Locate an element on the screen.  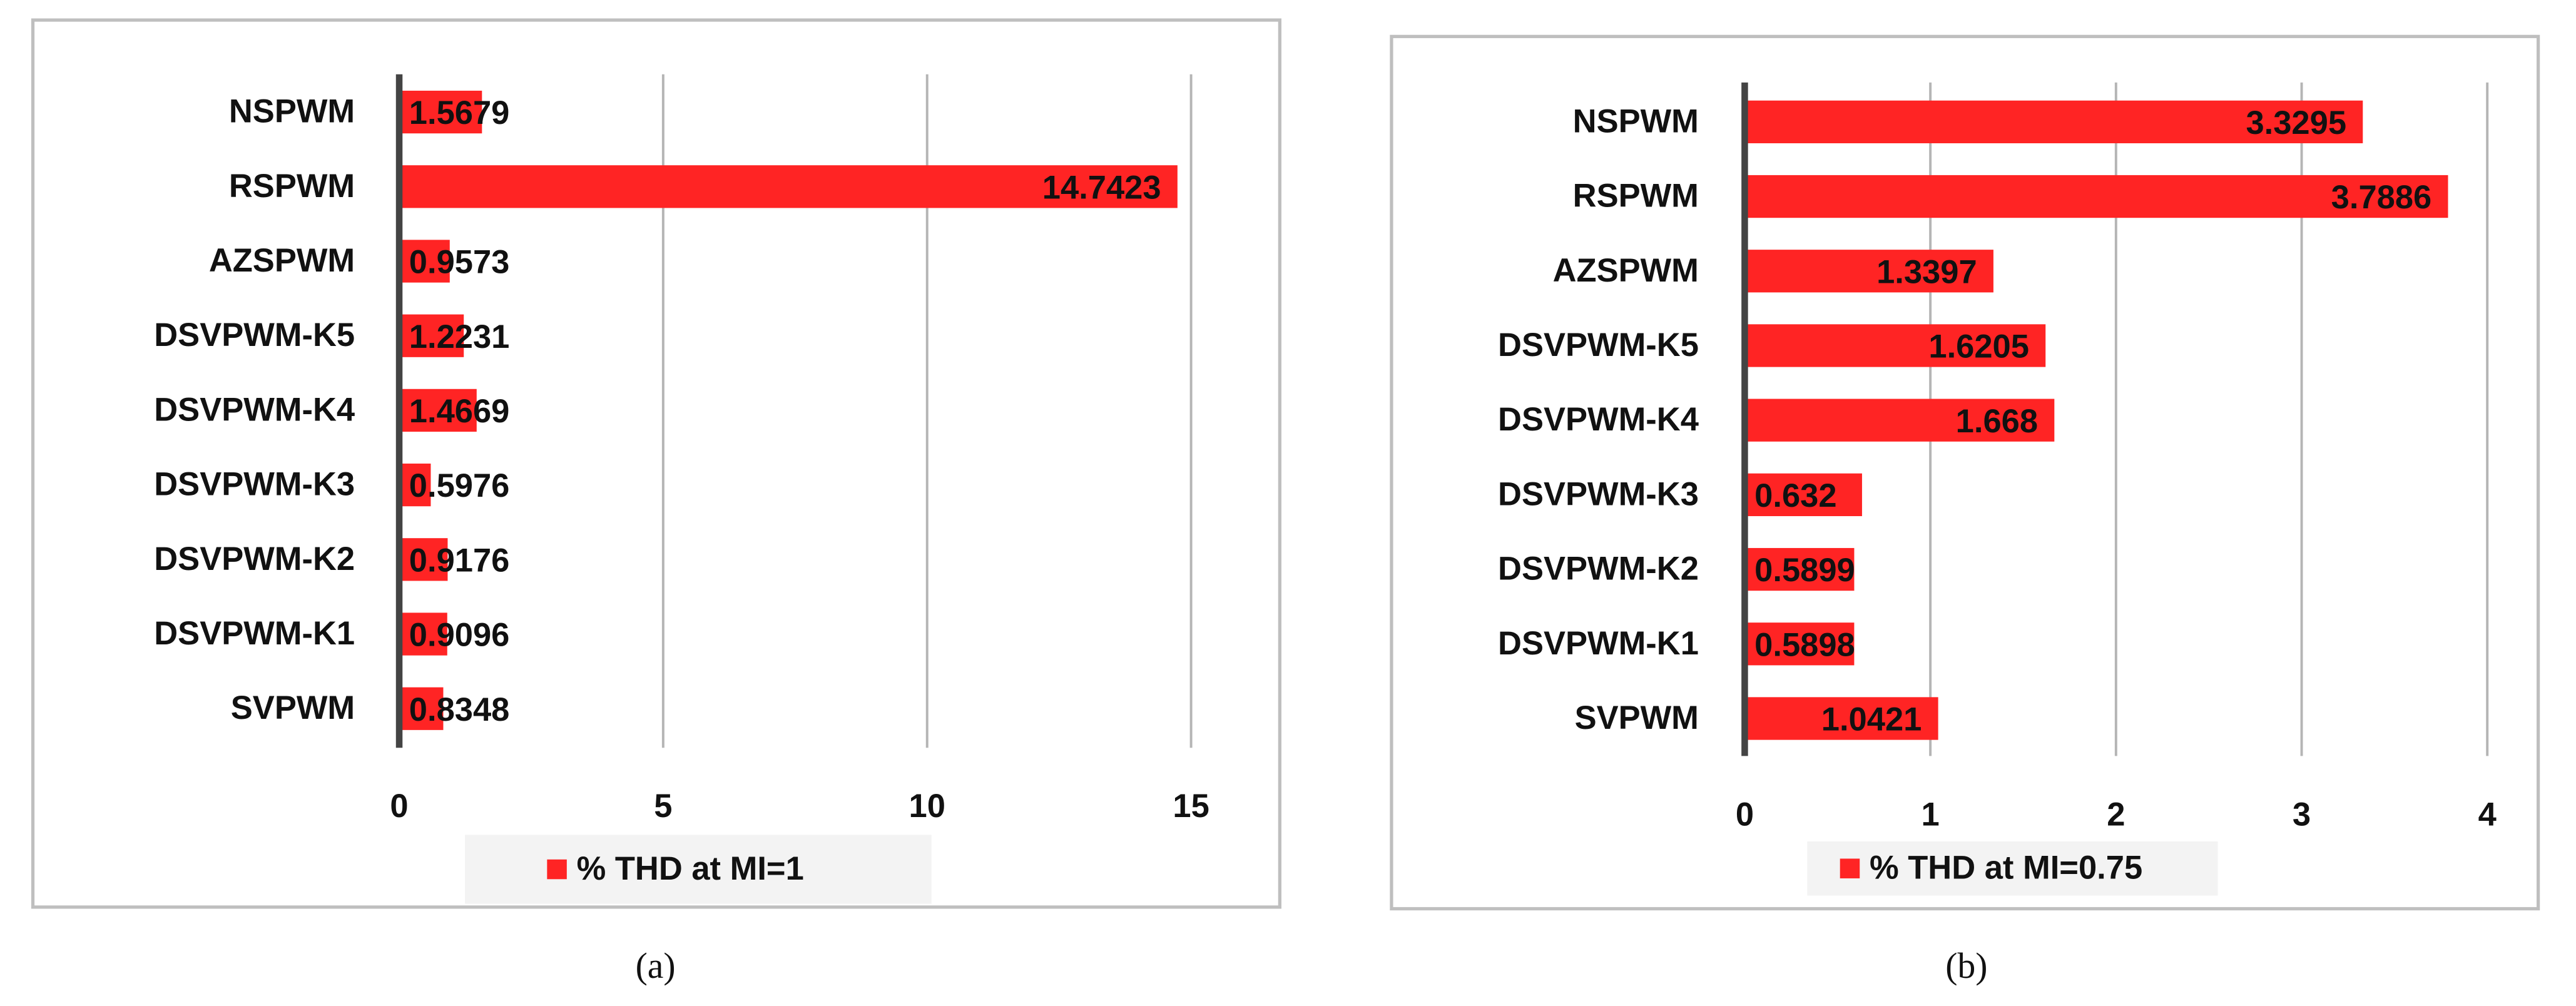
x-tick-label: 10 is located at coordinates (927, 806).